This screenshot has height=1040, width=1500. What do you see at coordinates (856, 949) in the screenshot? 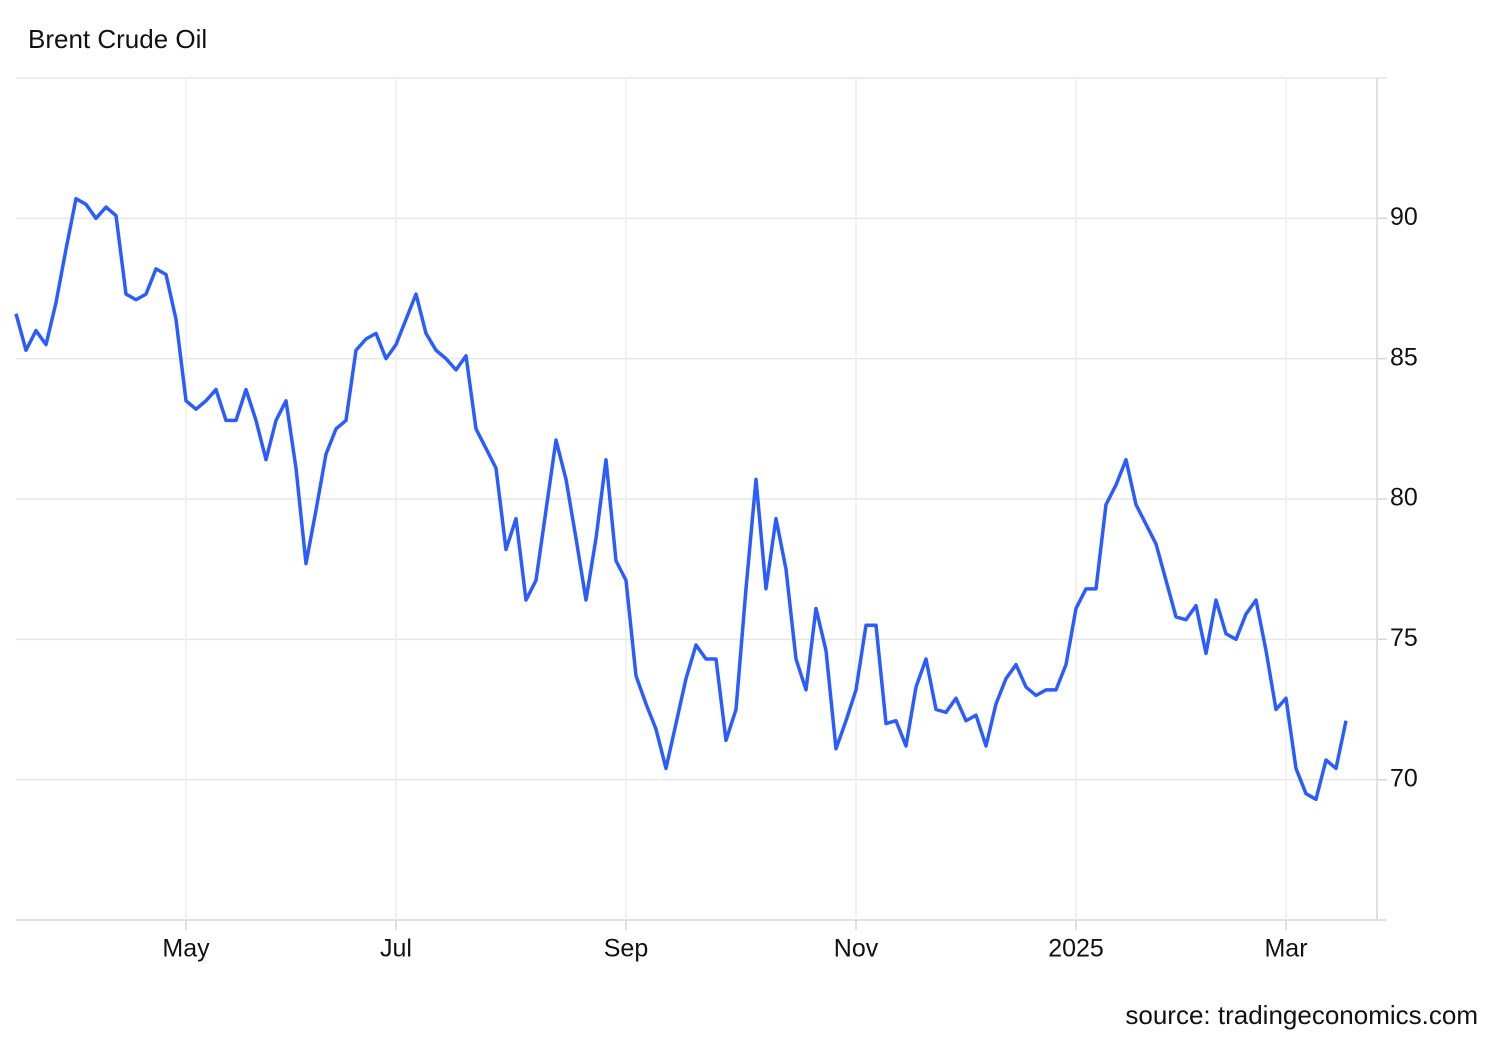
I see `x-tick-label: Nov` at bounding box center [856, 949].